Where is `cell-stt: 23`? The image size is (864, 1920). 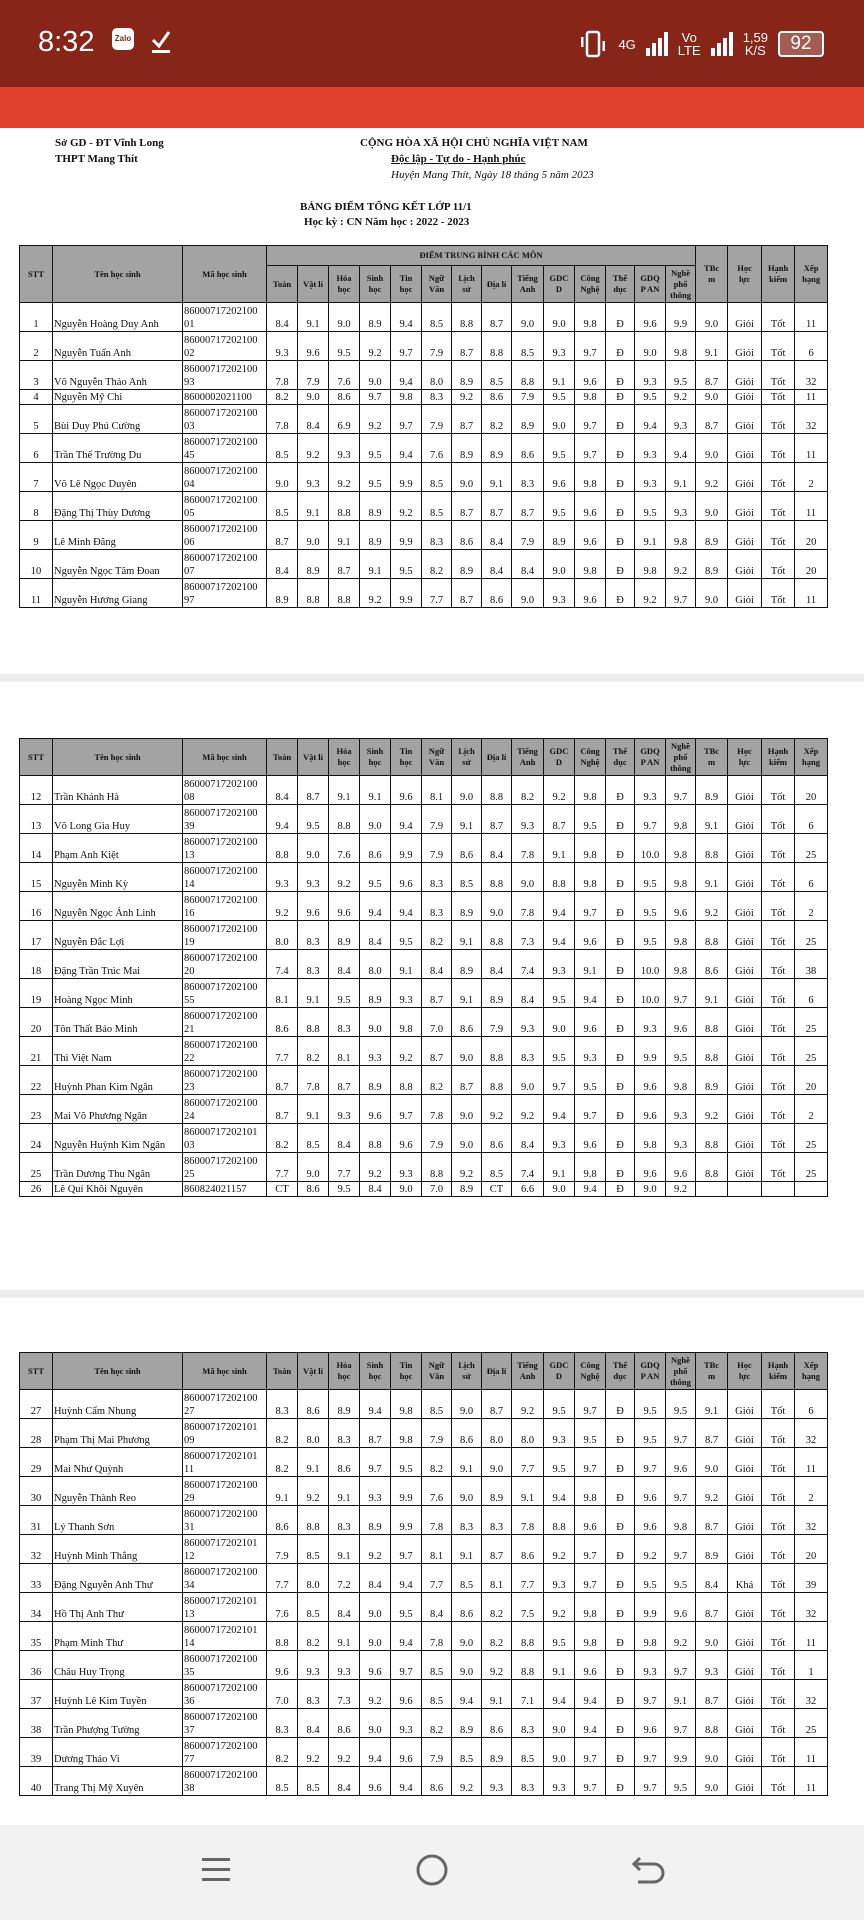 cell-stt: 23 is located at coordinates (36, 1109).